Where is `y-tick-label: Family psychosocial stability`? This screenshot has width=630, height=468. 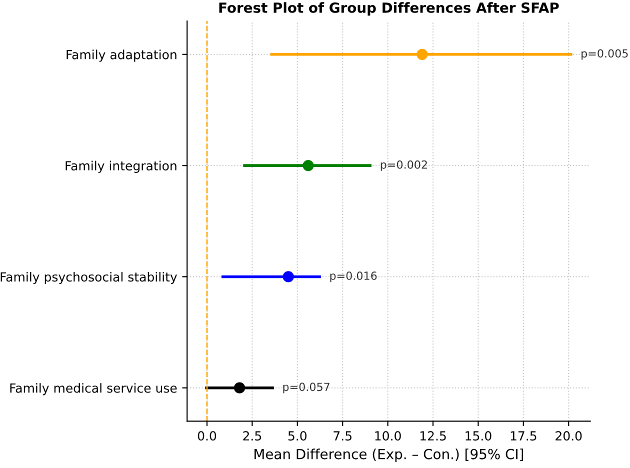 y-tick-label: Family psychosocial stability is located at coordinates (89, 278).